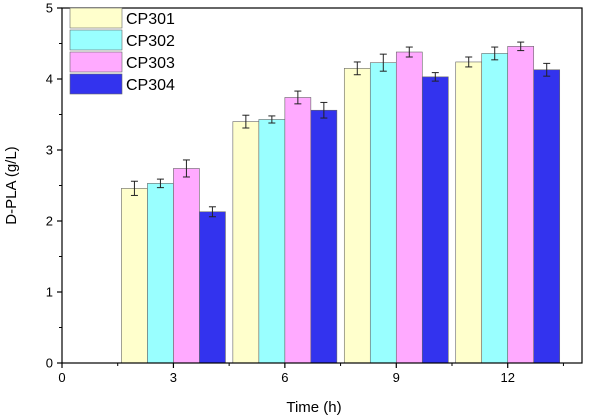 This screenshot has width=597, height=418. What do you see at coordinates (150, 63) in the screenshot?
I see `legend-label: CP303` at bounding box center [150, 63].